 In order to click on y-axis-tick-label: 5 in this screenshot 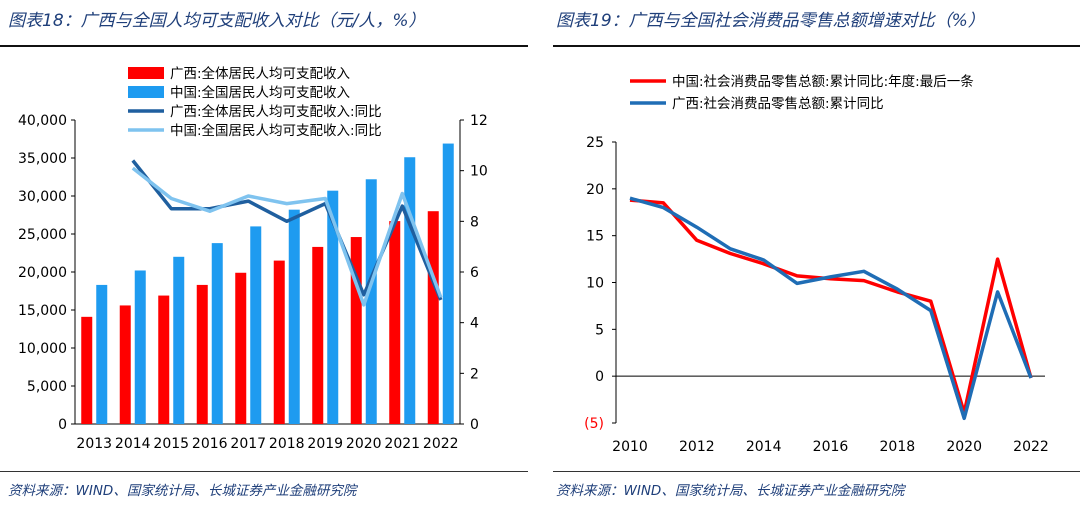, I will do `click(599, 330)`.